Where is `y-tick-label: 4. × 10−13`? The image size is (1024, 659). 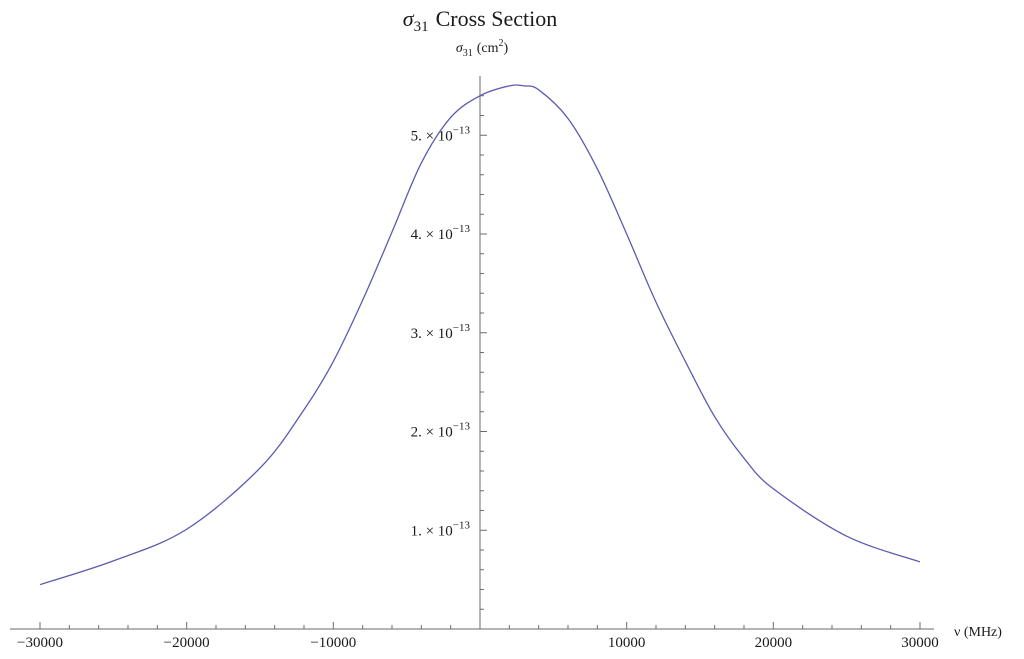 y-tick-label: 4. × 10−13 is located at coordinates (441, 233).